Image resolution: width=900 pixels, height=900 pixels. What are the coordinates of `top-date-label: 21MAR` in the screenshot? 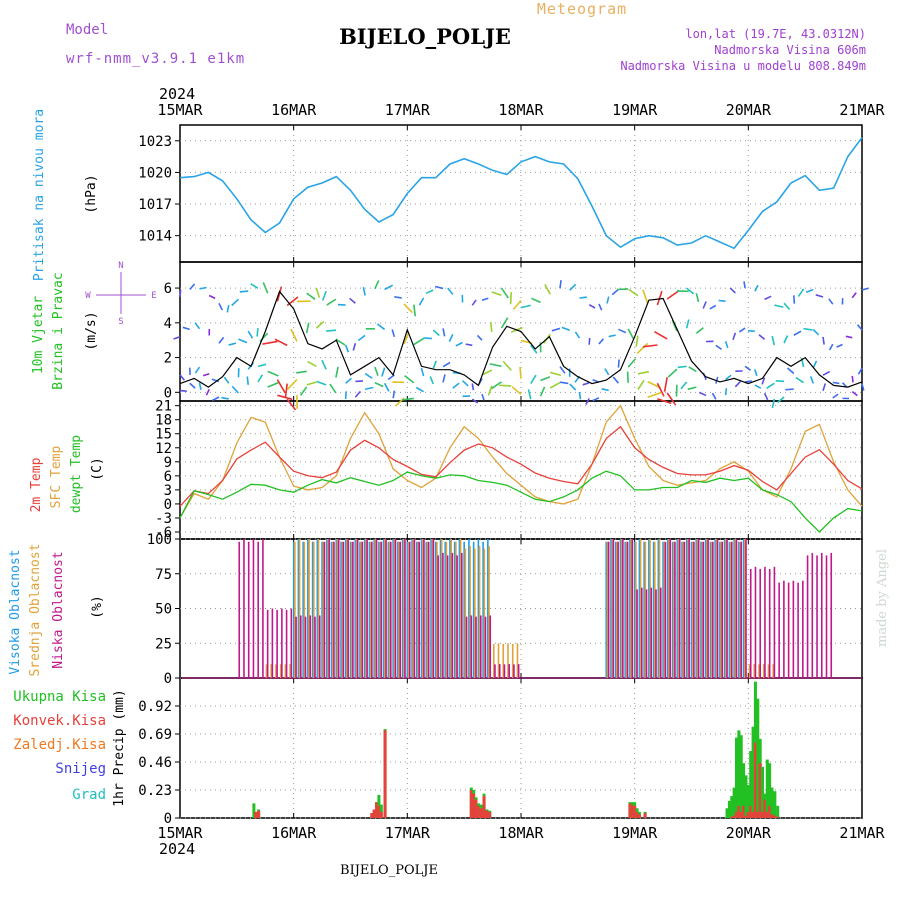 It's located at (862, 110).